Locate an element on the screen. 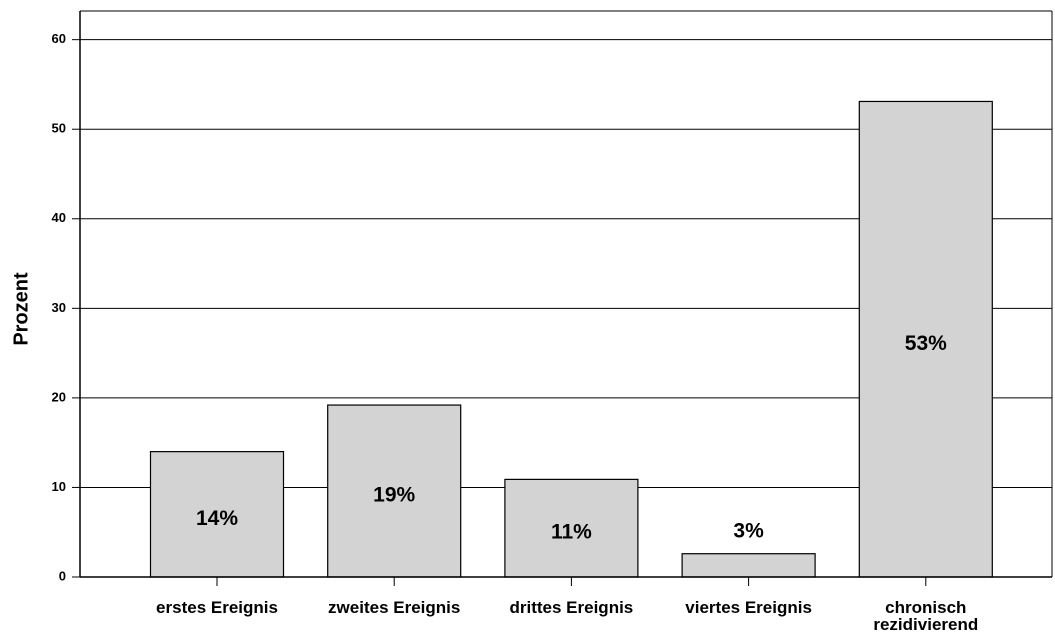 The width and height of the screenshot is (1055, 641). x-tick-label: chronisch rezidivierend is located at coordinates (926, 616).